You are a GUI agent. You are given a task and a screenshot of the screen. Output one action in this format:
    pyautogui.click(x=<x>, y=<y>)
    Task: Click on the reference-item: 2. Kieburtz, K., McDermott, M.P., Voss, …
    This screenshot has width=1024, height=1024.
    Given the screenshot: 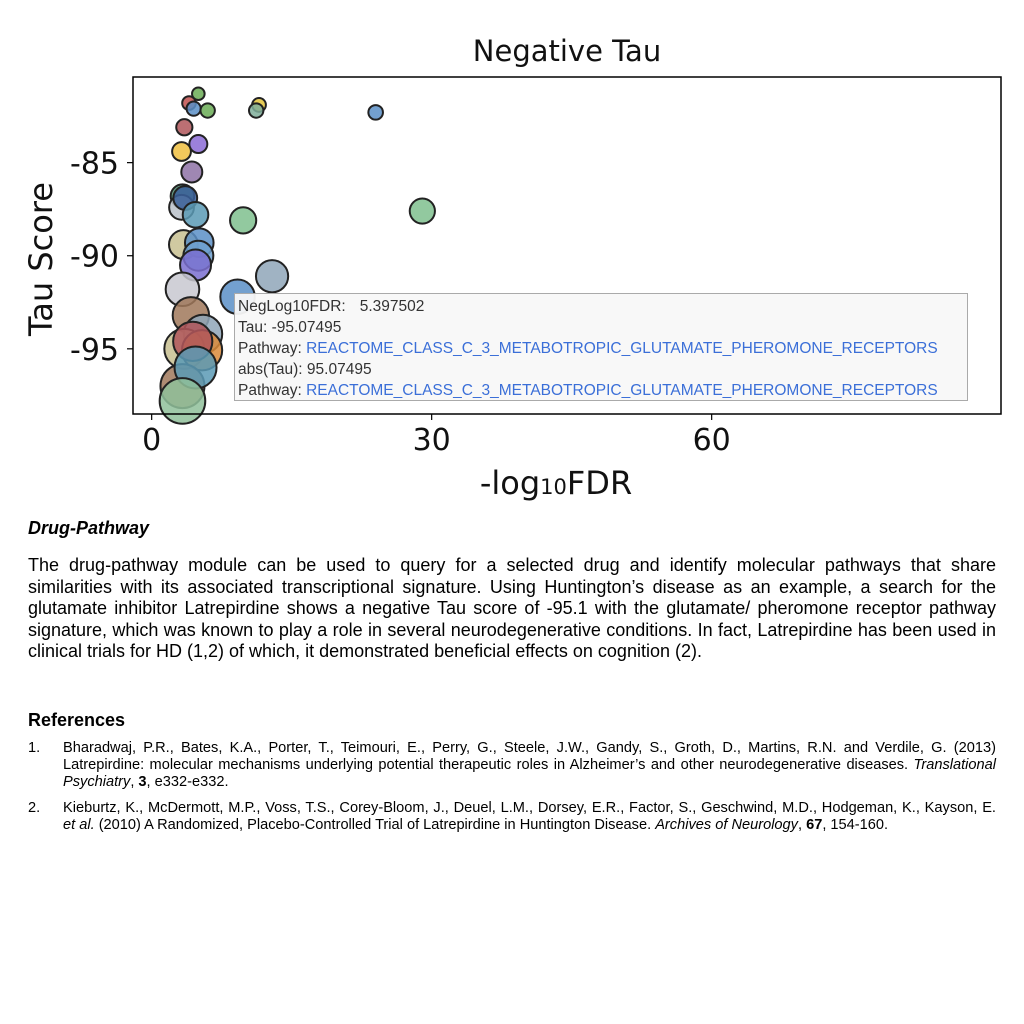 What is the action you would take?
    pyautogui.click(x=512, y=817)
    